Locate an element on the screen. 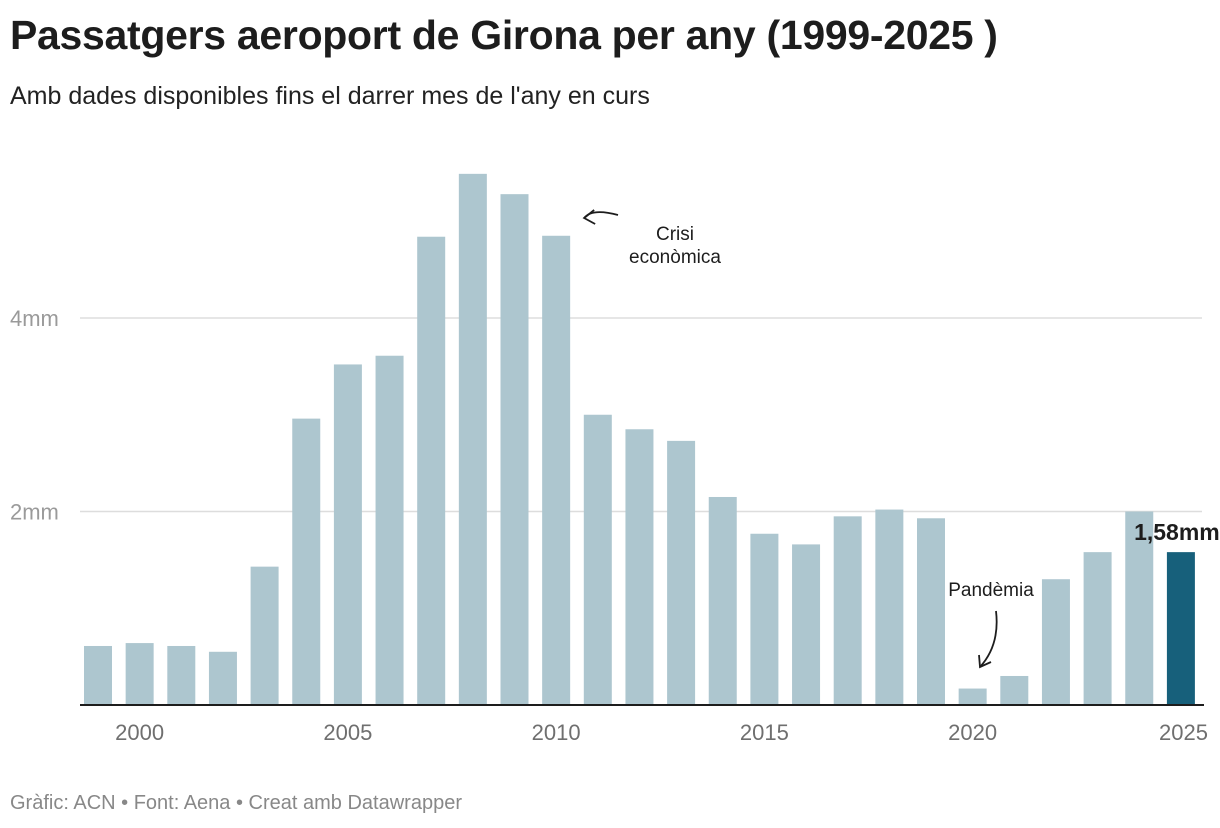 This screenshot has height=828, width=1220. bar-2025 is located at coordinates (1180, 628).